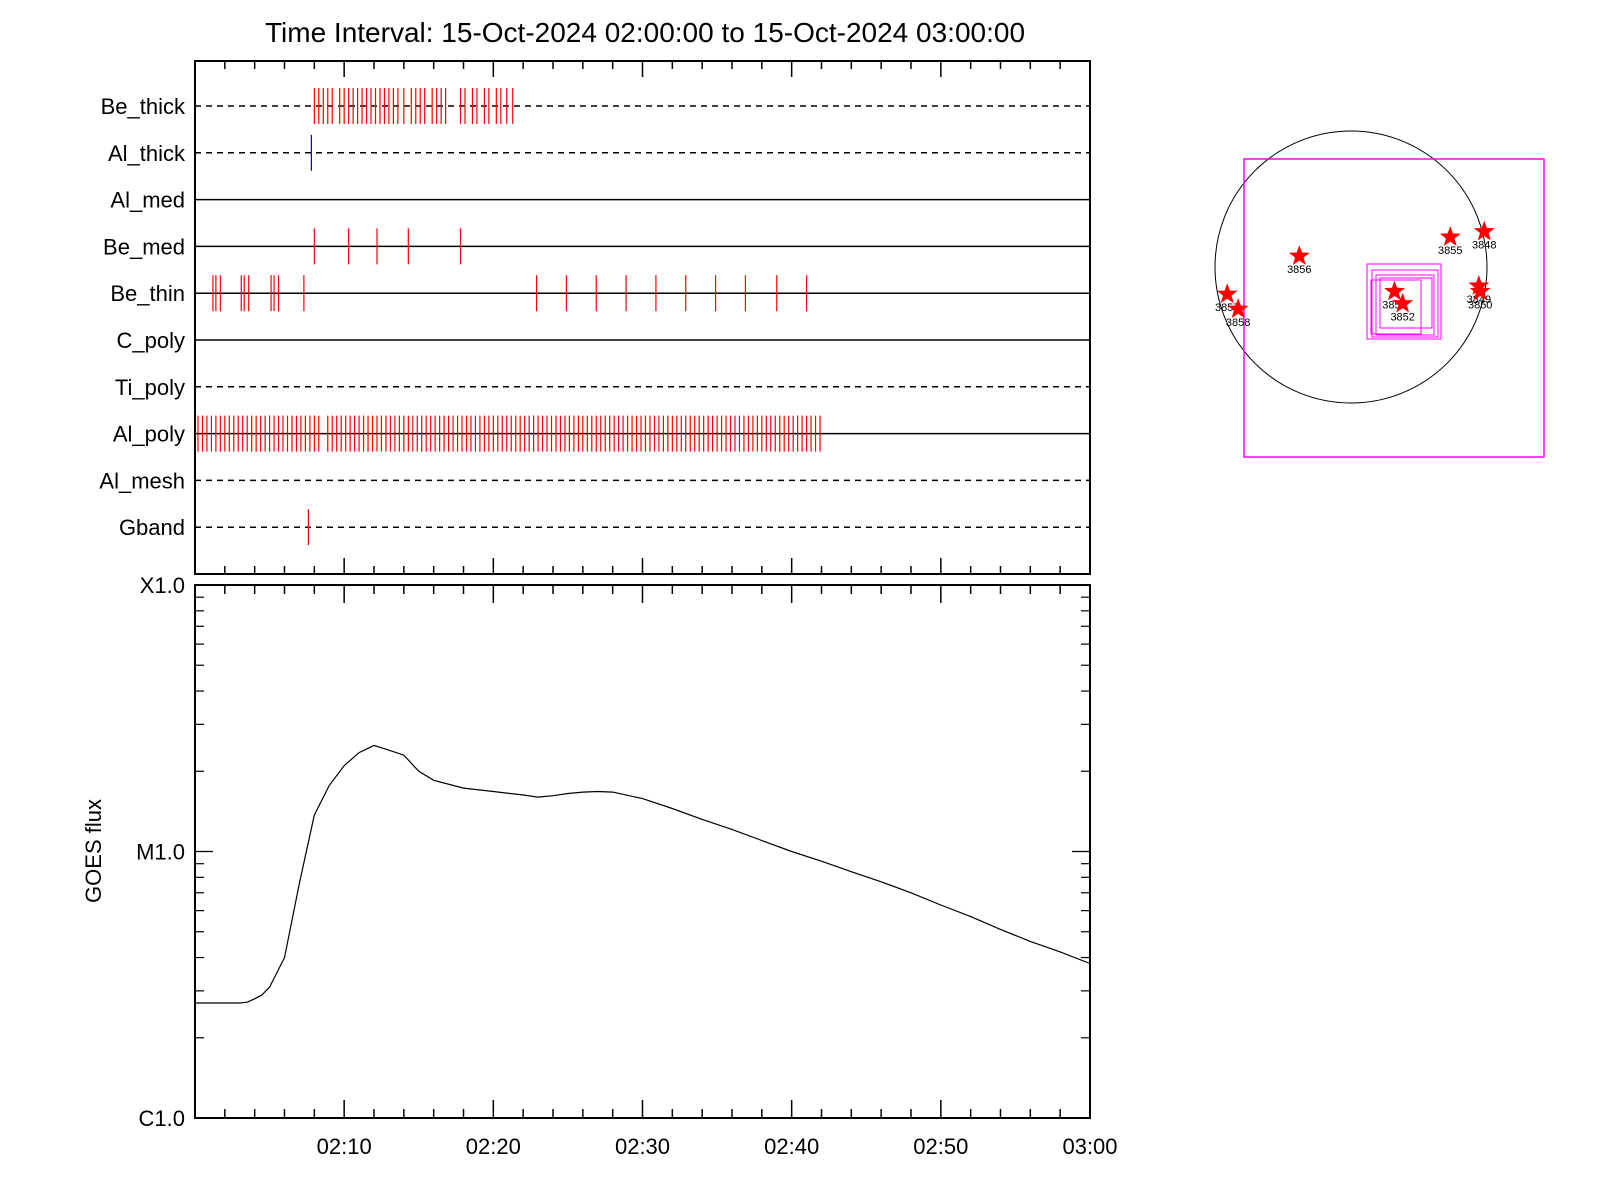 The image size is (1600, 1200). Describe the element at coordinates (162, 1118) in the screenshot. I see `y-tick-label: C1.0` at that location.